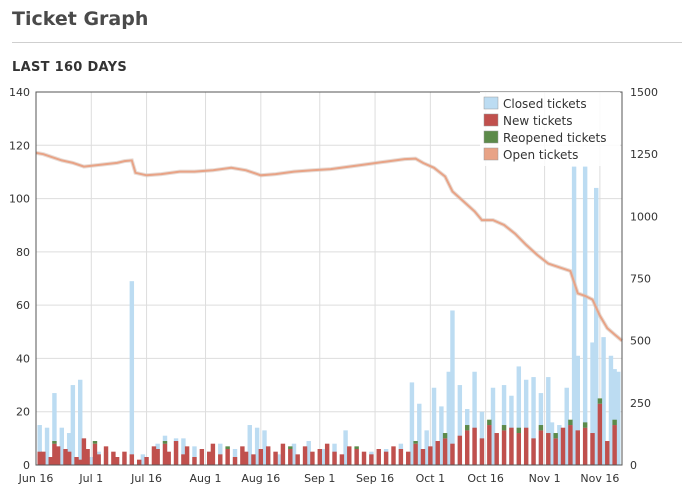 The width and height of the screenshot is (689, 504). Describe the element at coordinates (260, 478) in the screenshot. I see `x-tick-label: Aug 16` at that location.